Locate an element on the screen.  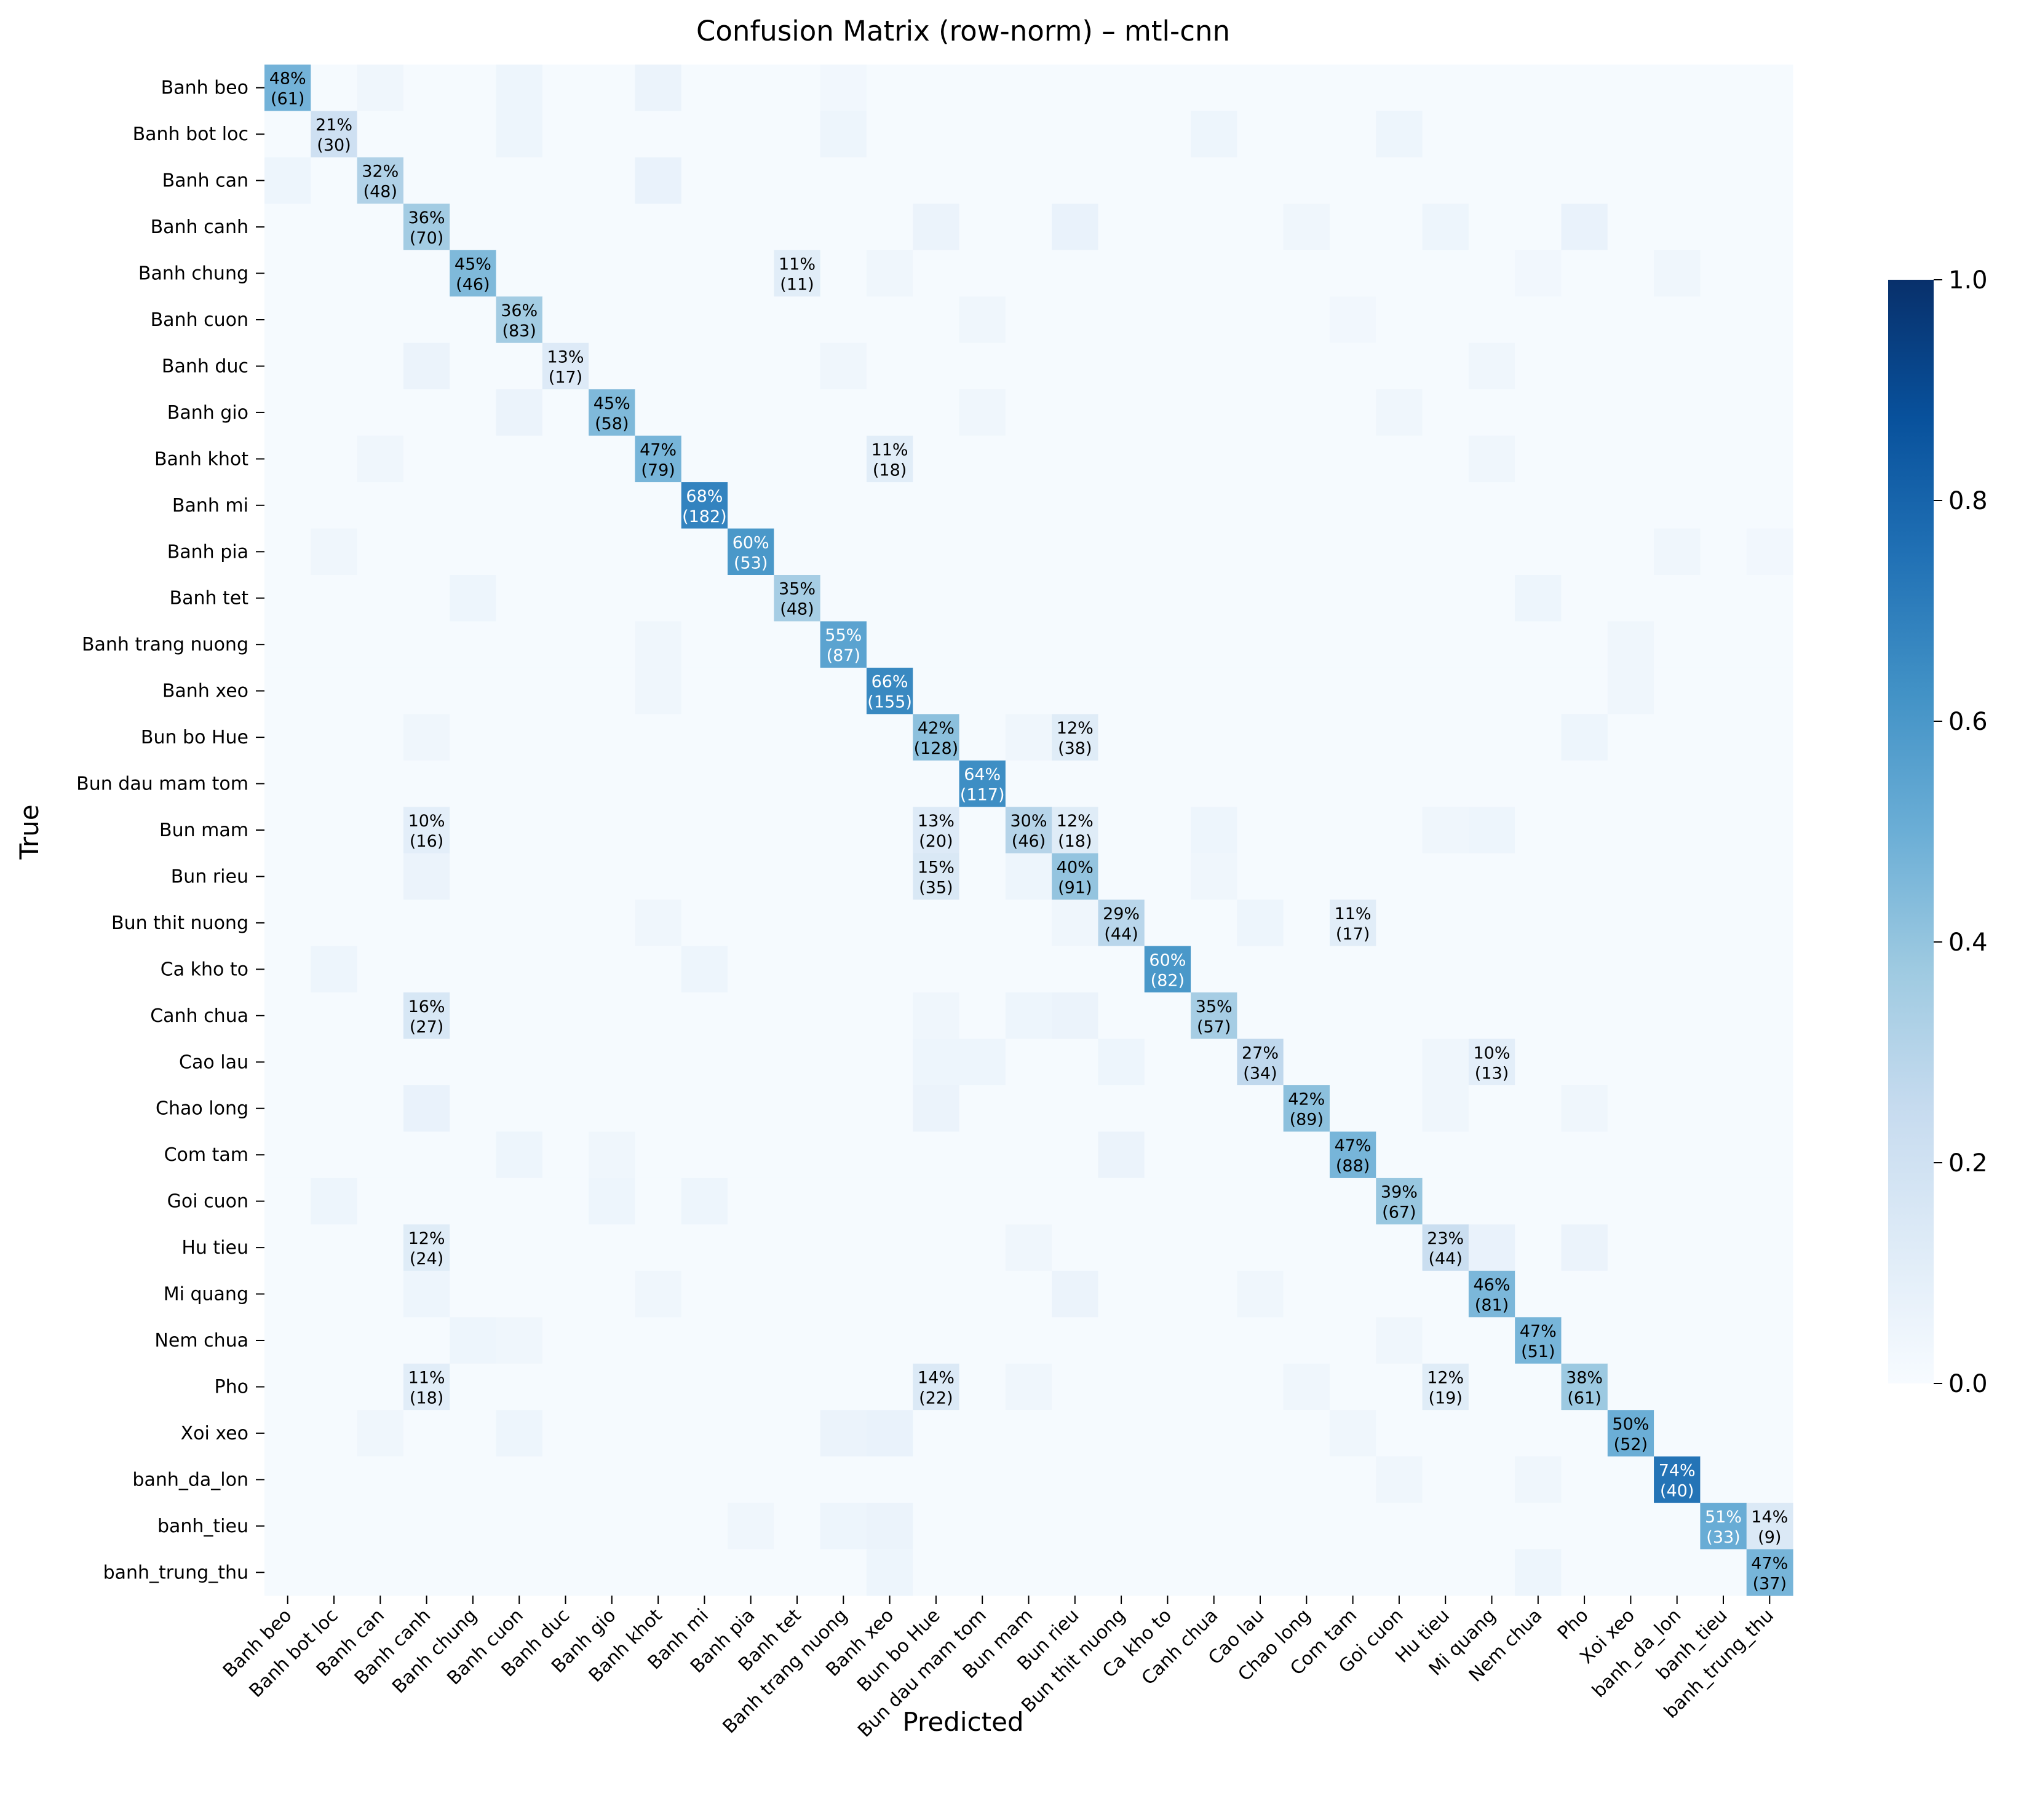
cell-percent-label: 10% is located at coordinates (427, 821).